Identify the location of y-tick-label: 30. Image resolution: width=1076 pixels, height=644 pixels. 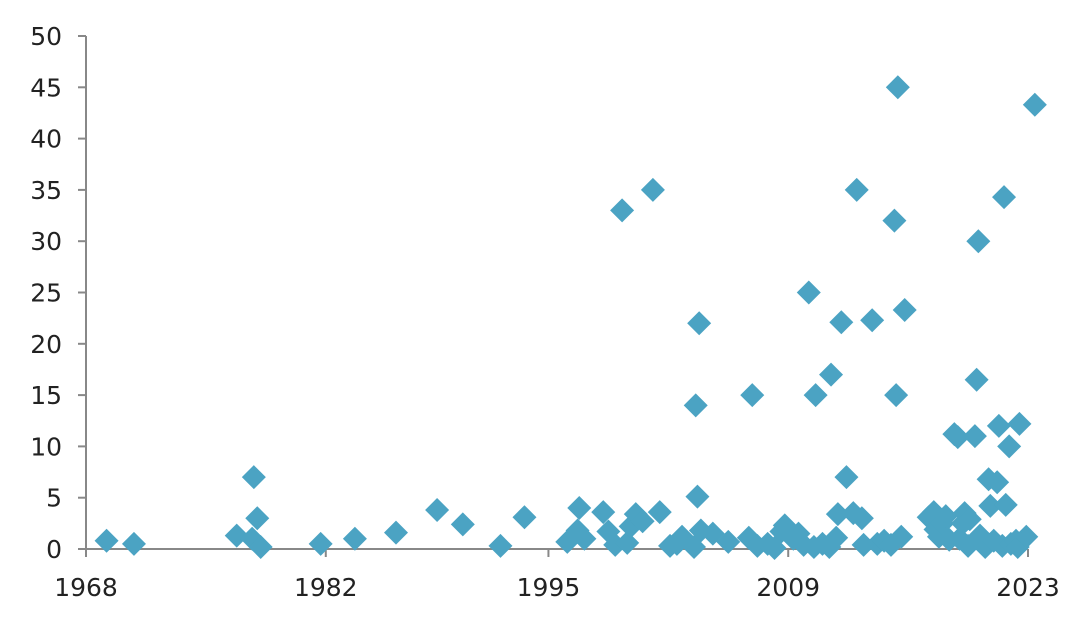
(46, 241).